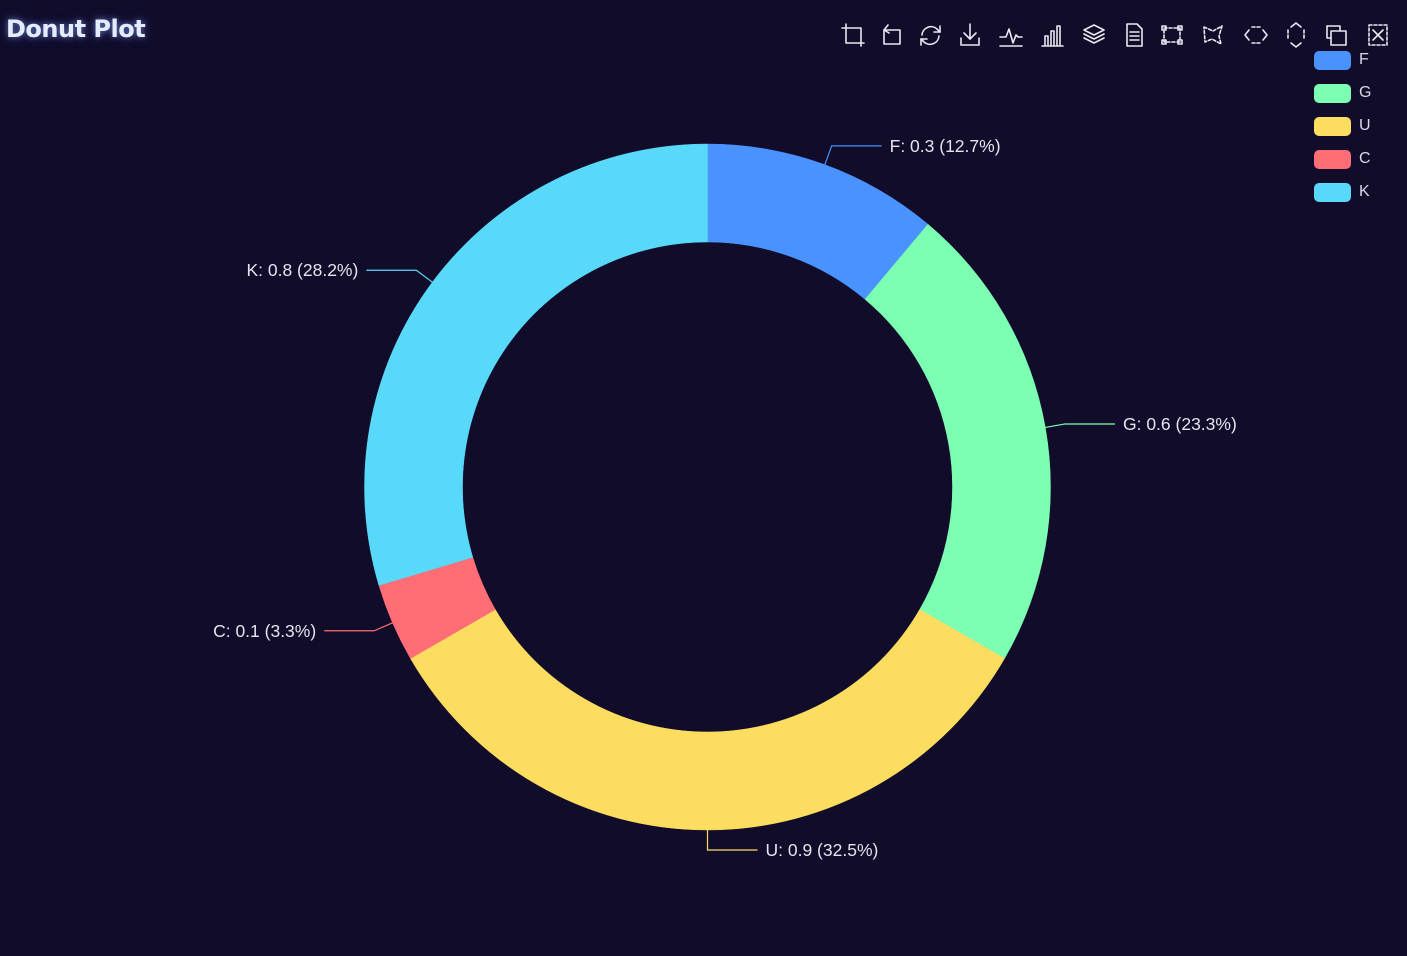  I want to click on leader-line-u, so click(732, 840).